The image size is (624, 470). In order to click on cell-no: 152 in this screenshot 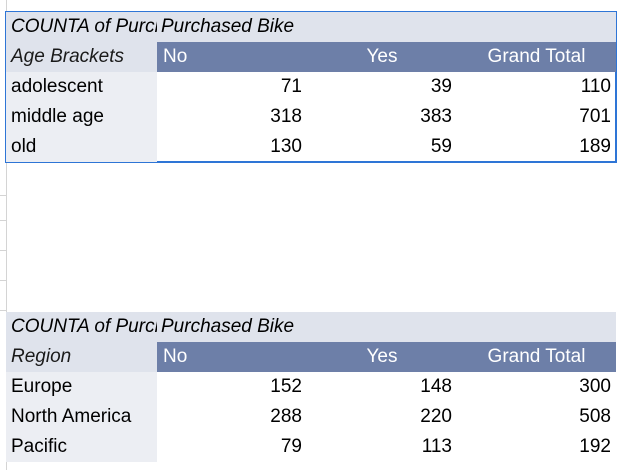, I will do `click(286, 386)`.